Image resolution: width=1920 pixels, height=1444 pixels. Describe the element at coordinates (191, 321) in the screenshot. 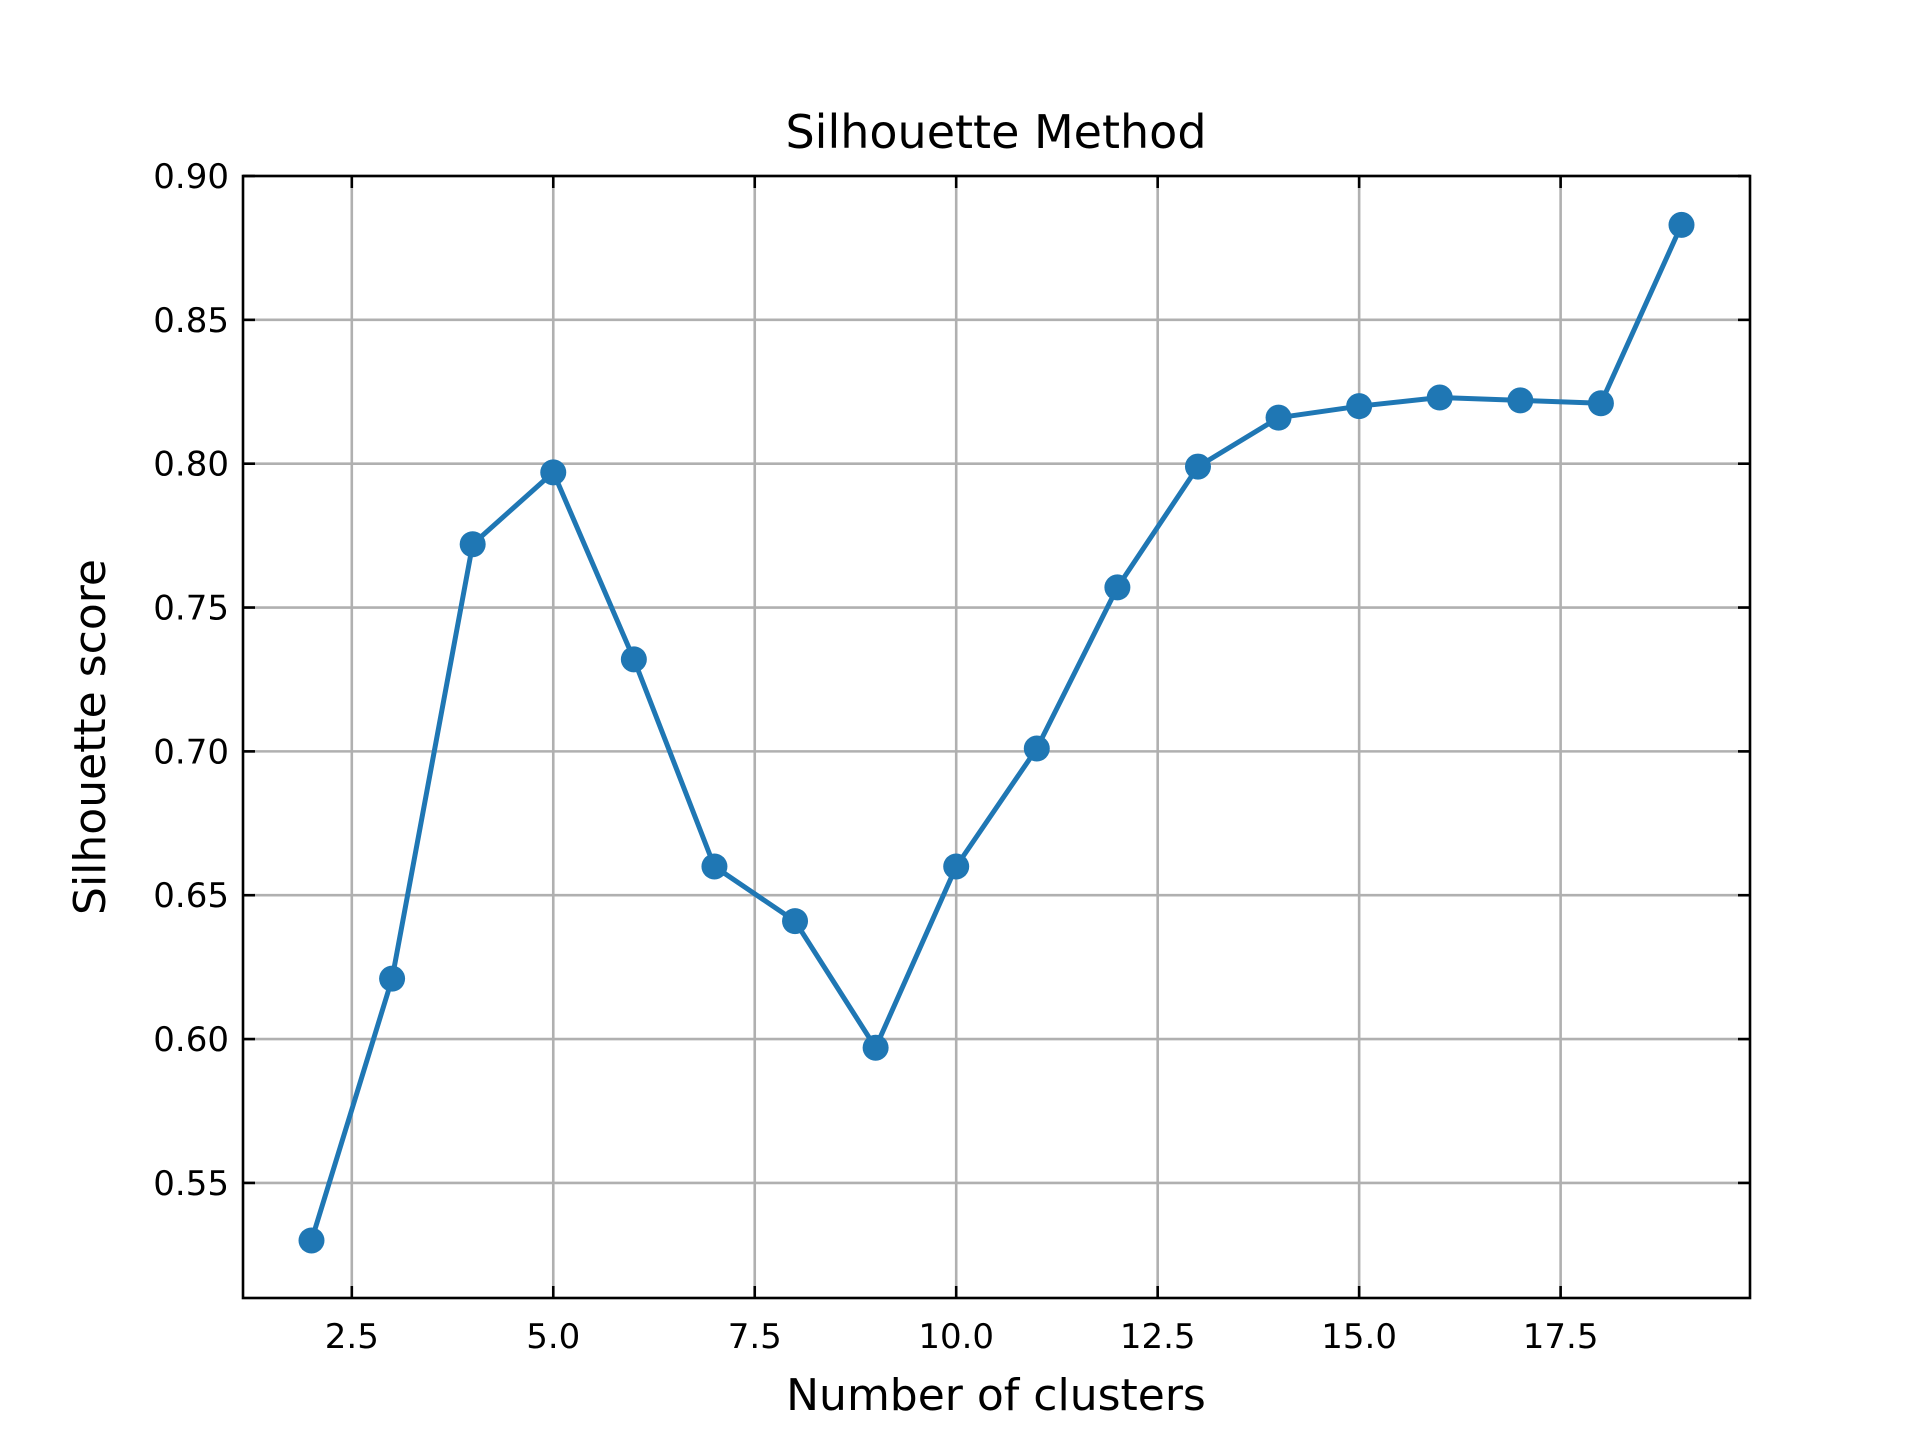

I see `y-tick-label: 0.85` at that location.